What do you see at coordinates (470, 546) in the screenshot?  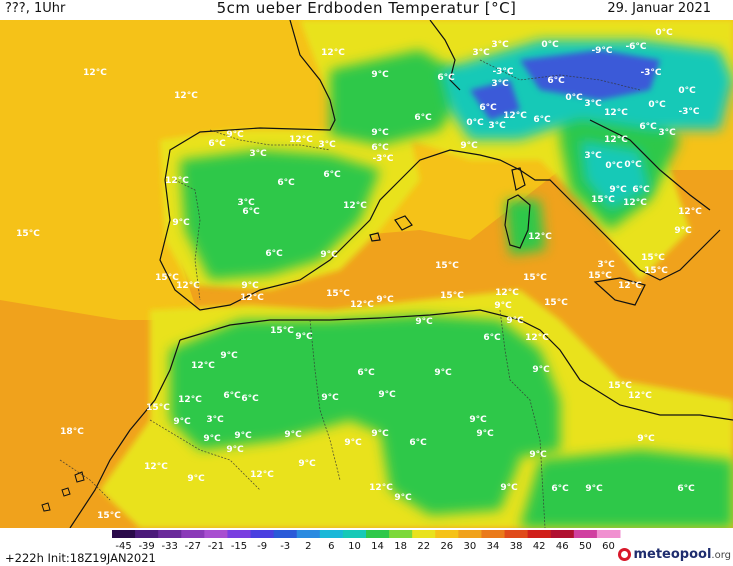 I see `legend-tick-label: 30` at bounding box center [470, 546].